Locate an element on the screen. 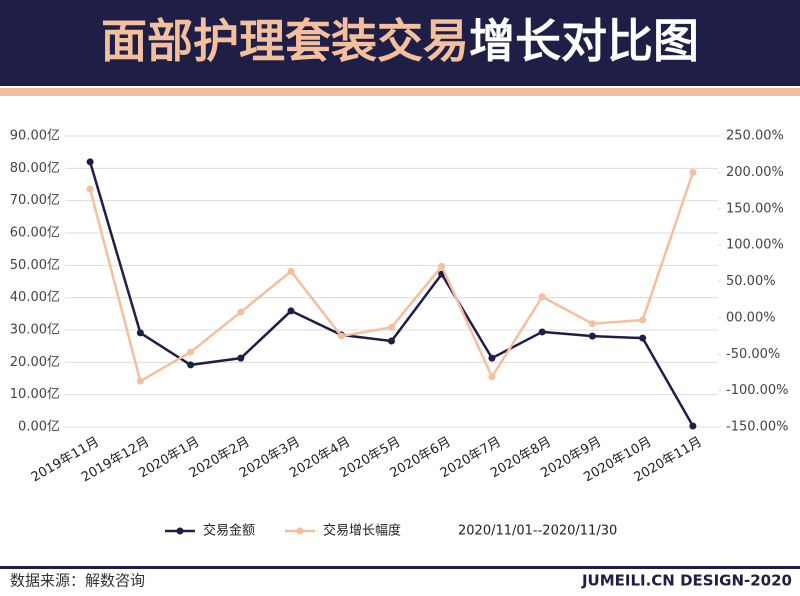 The width and height of the screenshot is (800, 596). y2-tick-label: 200.00% is located at coordinates (755, 172).